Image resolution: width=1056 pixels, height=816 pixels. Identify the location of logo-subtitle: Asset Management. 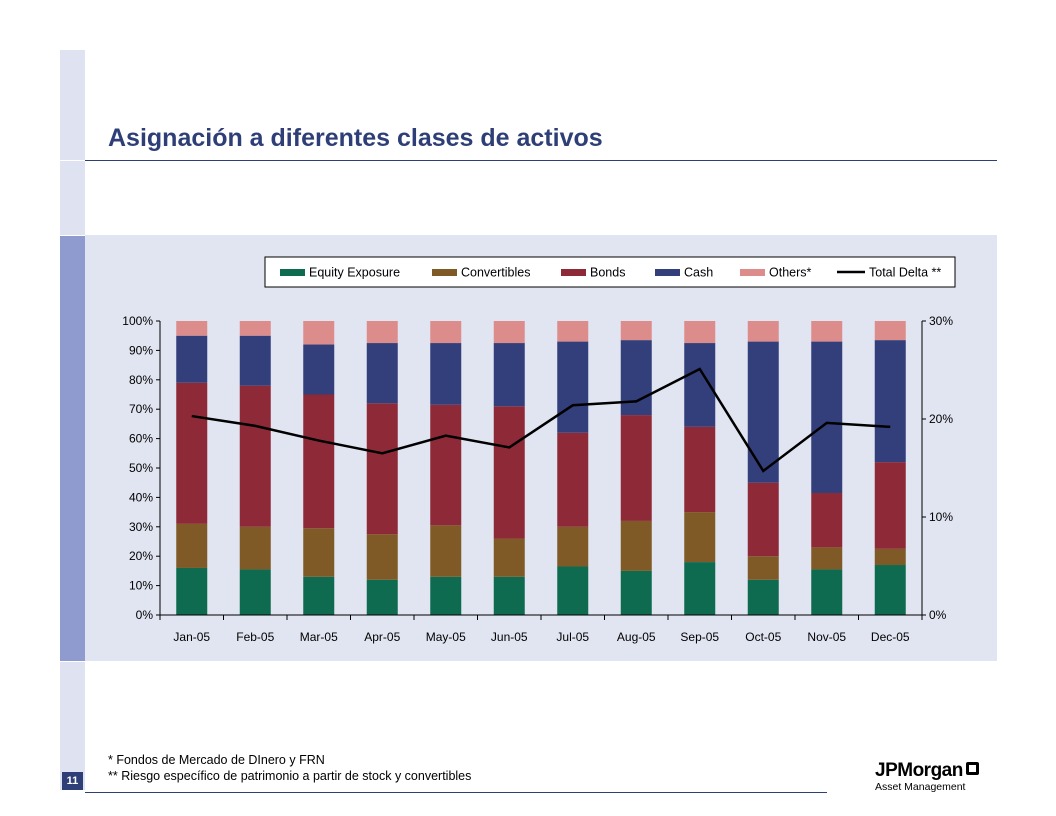
(920, 787).